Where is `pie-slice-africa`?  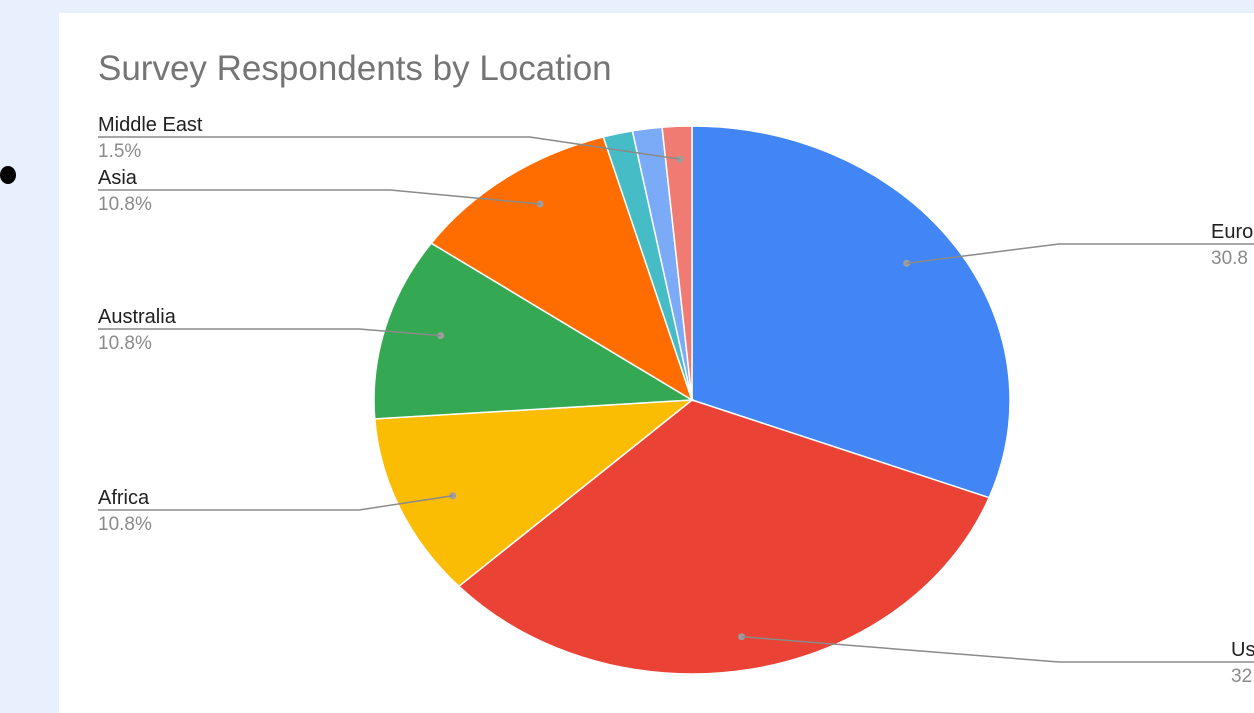
pie-slice-africa is located at coordinates (534, 493).